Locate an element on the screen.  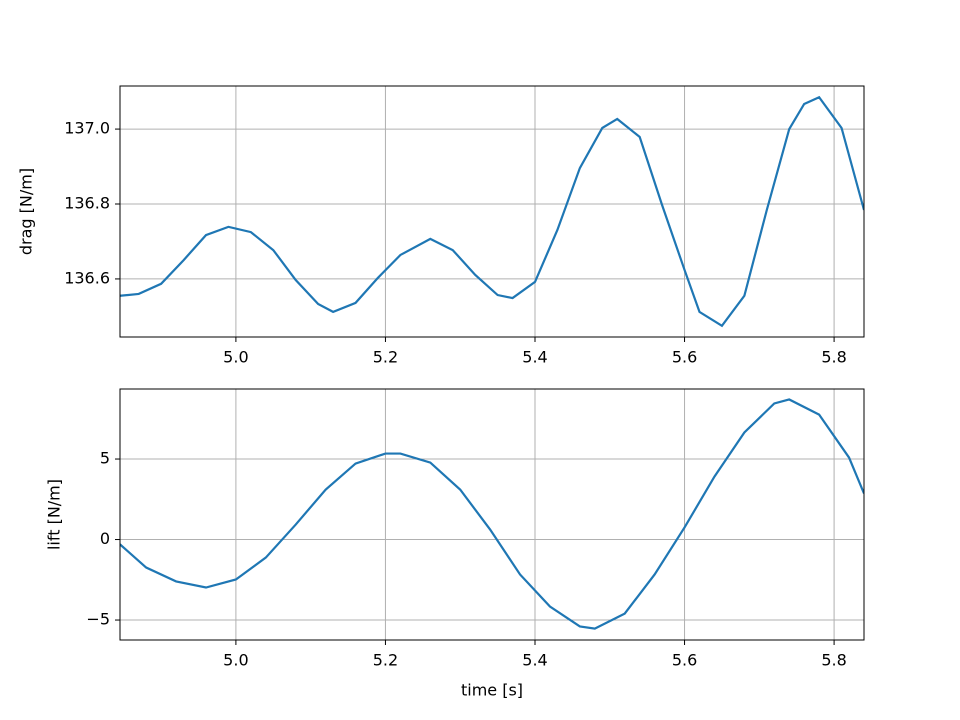
y-tick-label: 5 is located at coordinates (105, 458).